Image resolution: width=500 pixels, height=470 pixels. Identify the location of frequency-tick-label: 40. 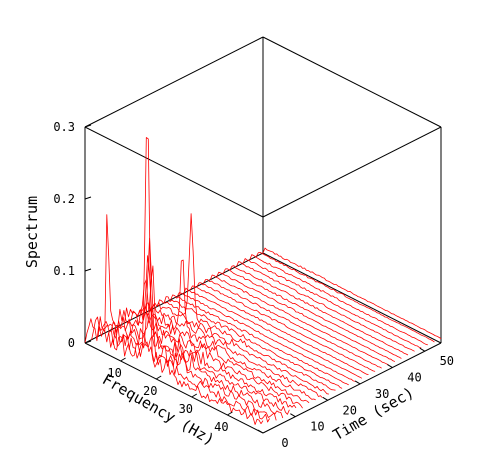
(221, 427).